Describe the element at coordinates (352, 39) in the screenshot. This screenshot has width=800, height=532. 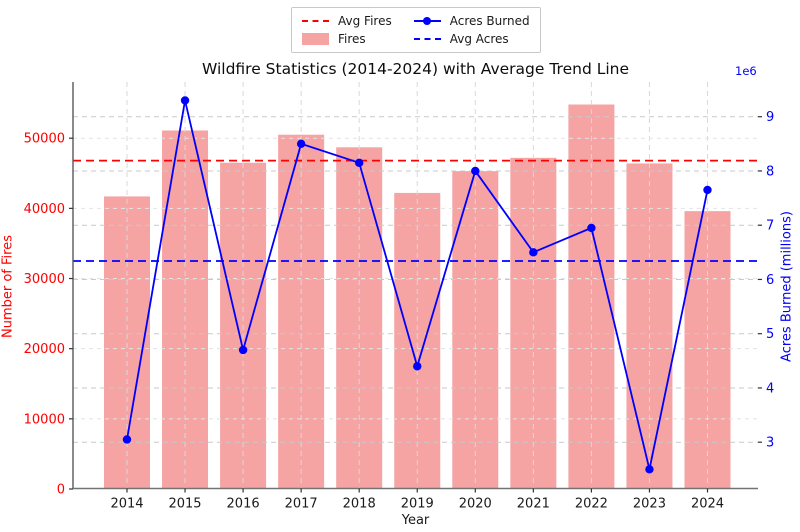
I see `legend-label: Fires` at that location.